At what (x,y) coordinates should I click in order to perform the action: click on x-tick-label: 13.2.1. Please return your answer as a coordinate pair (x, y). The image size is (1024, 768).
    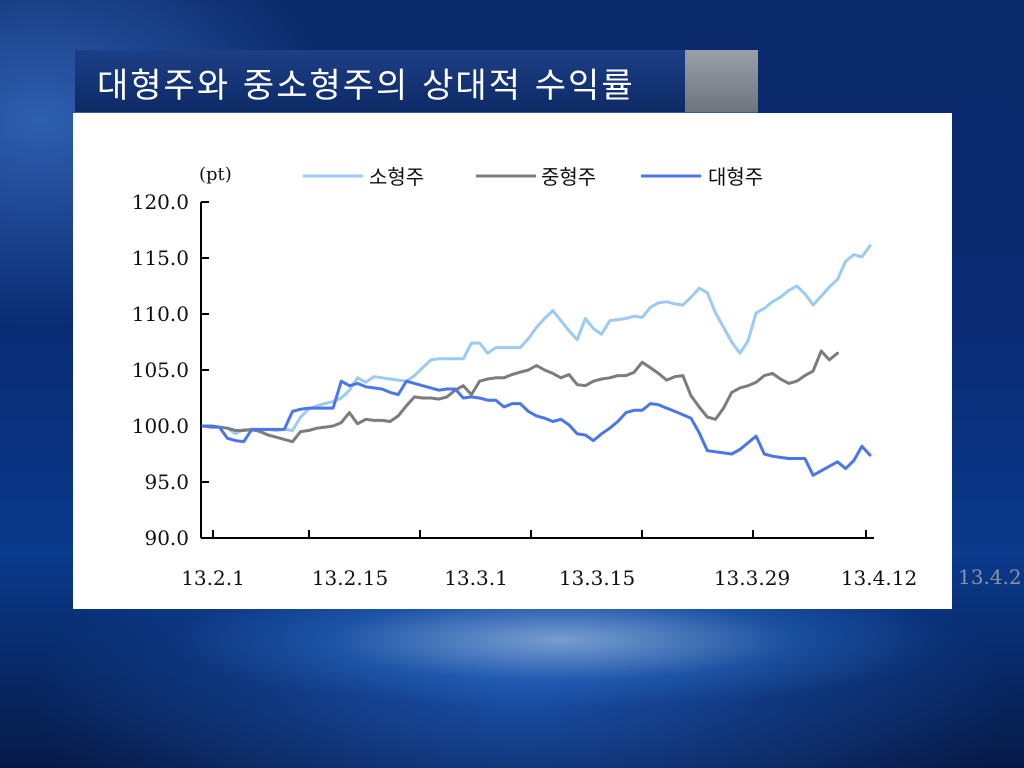
    Looking at the image, I should click on (213, 578).